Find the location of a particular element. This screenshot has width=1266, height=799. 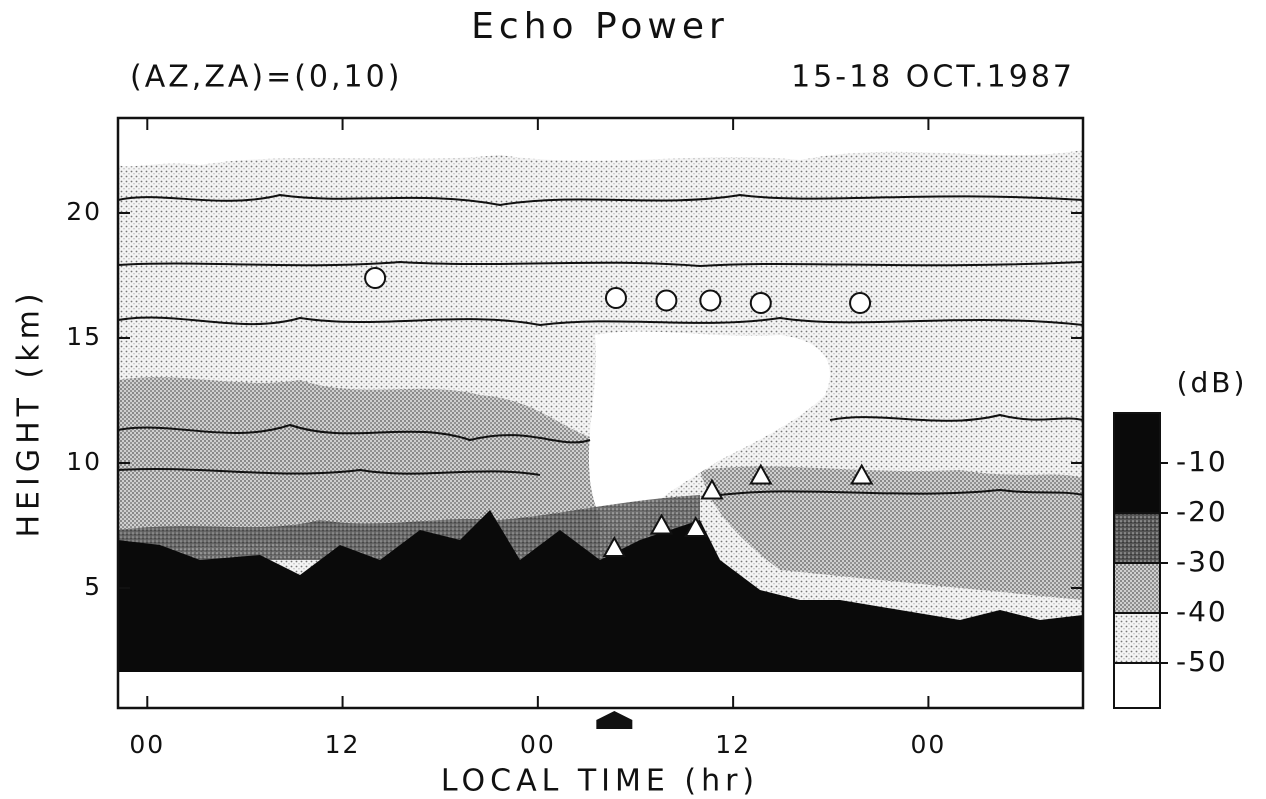

colorbar-label: (dB) is located at coordinates (1212, 382).